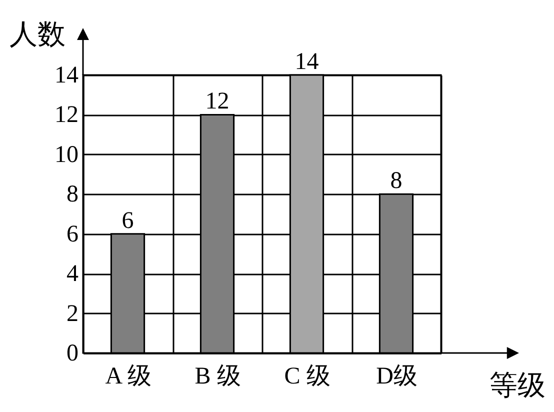  What do you see at coordinates (396, 181) in the screenshot?
I see `data-label: 8` at bounding box center [396, 181].